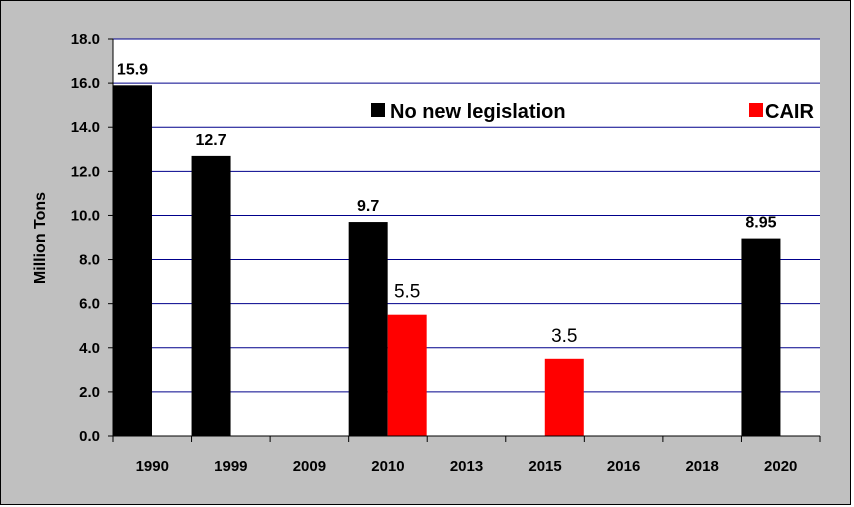 The width and height of the screenshot is (854, 507). What do you see at coordinates (210, 140) in the screenshot?
I see `data-label: 12.7` at bounding box center [210, 140].